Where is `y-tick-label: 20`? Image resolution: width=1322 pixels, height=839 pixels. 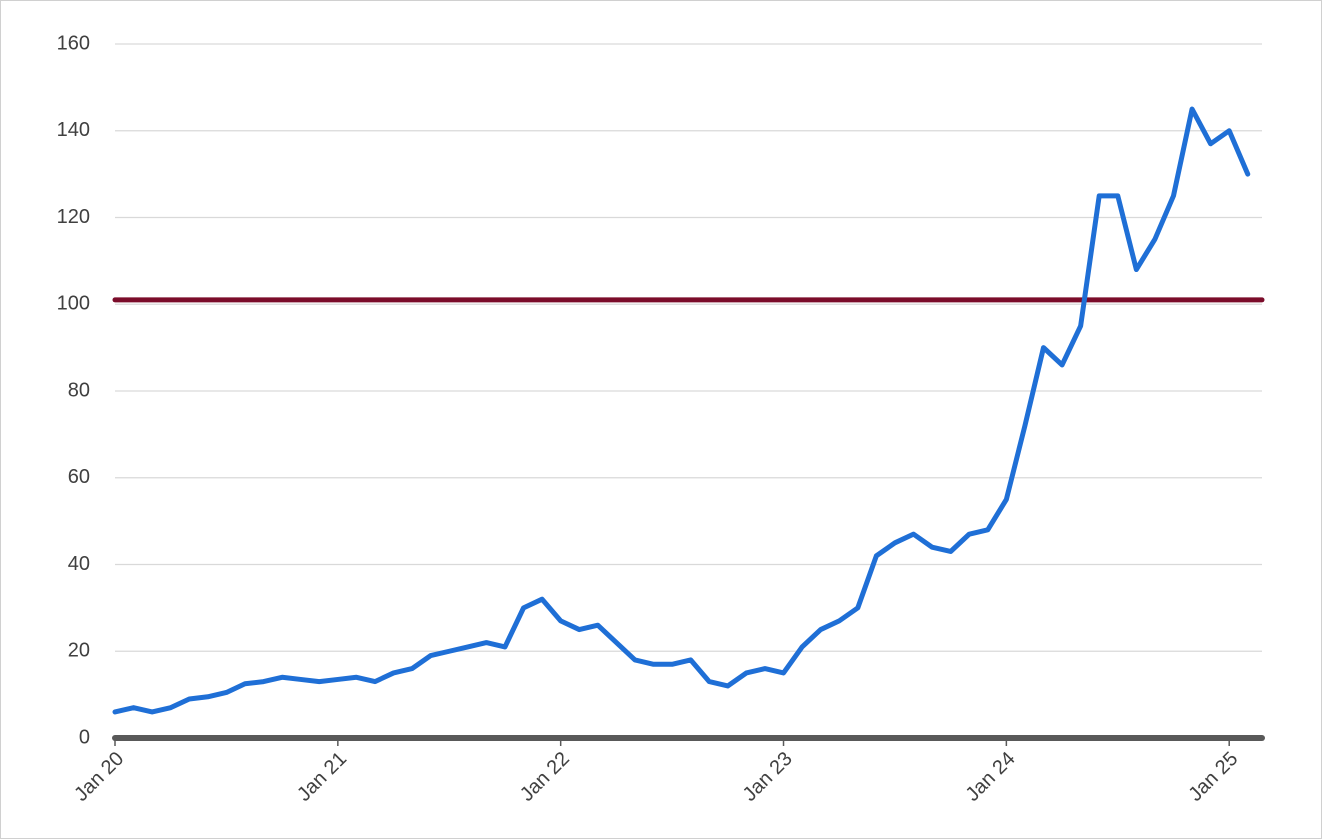 y-tick-label: 20 is located at coordinates (79, 651).